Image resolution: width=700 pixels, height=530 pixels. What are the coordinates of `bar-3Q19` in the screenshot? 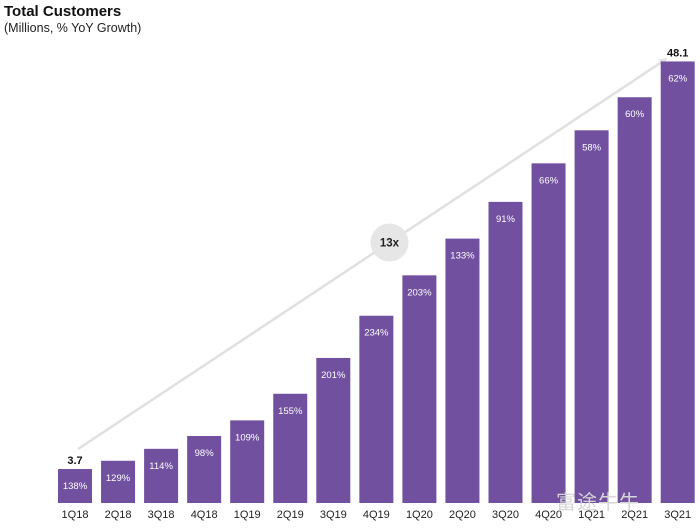 It's located at (333, 430).